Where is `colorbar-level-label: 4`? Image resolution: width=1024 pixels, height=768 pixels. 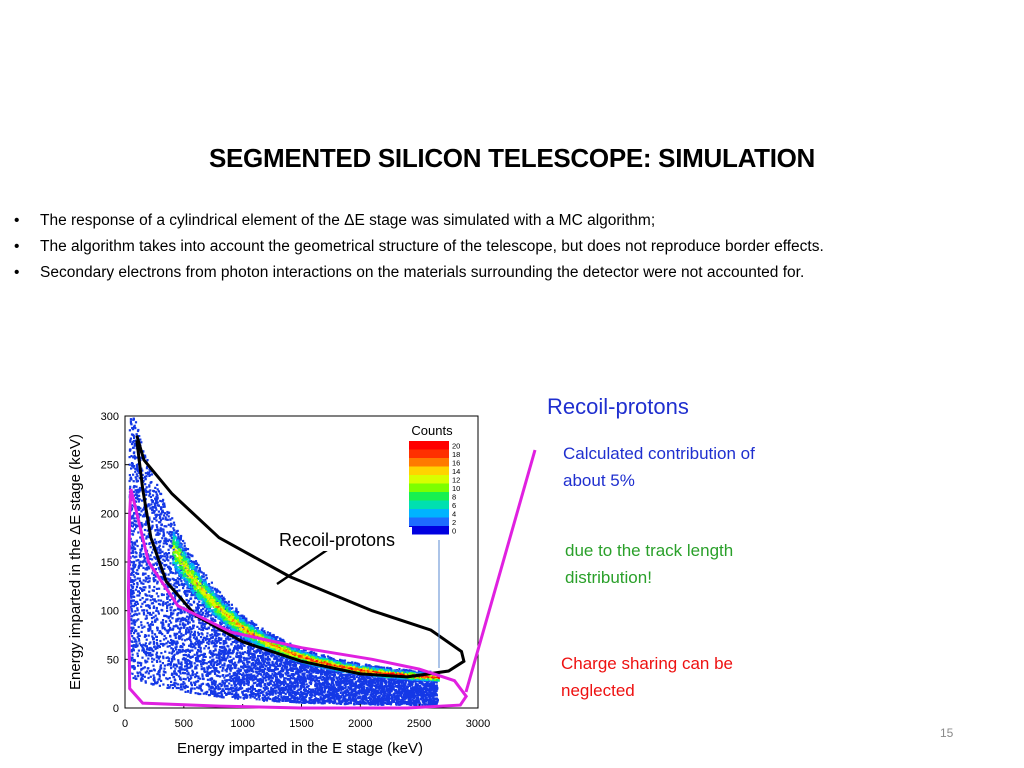 colorbar-level-label: 4 is located at coordinates (454, 514).